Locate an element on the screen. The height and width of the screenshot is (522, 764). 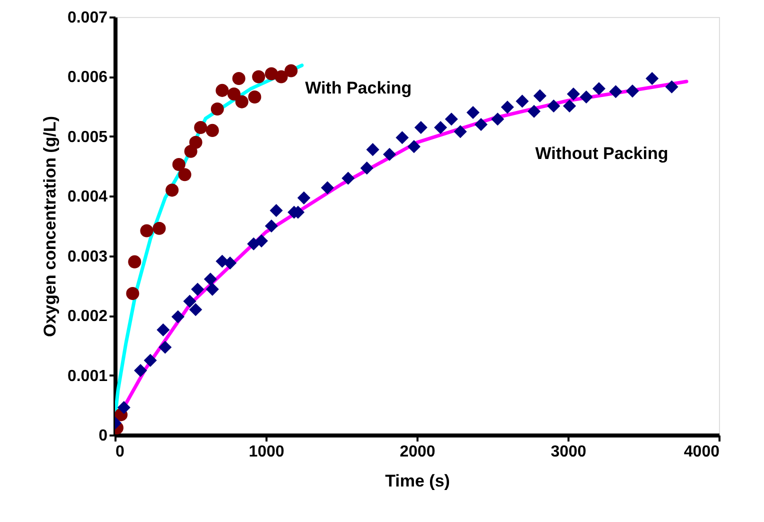
y-tick-label: 0.002 is located at coordinates (87, 317).